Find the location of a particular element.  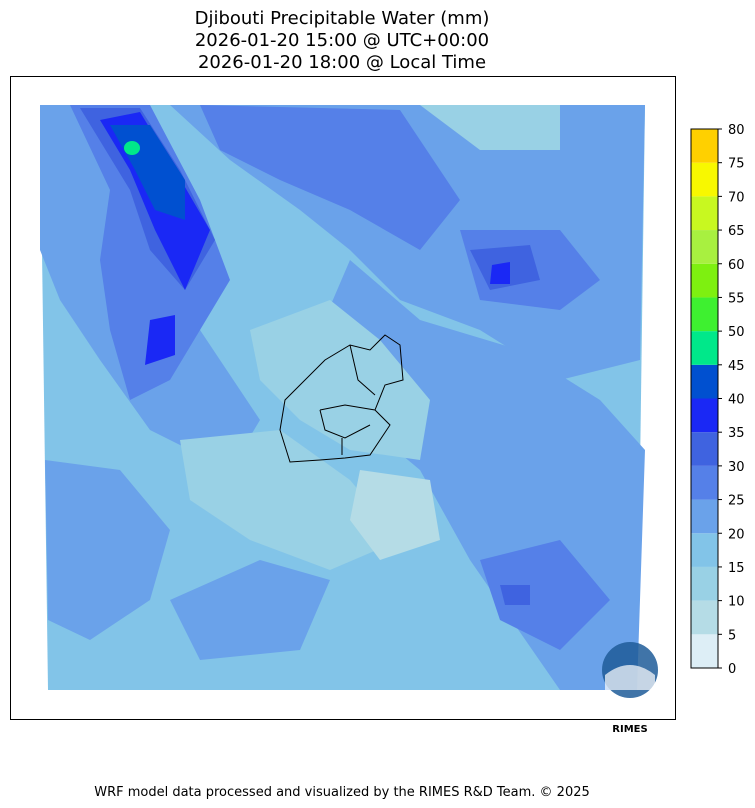

colorbar-tick-label: 60 is located at coordinates (736, 265).